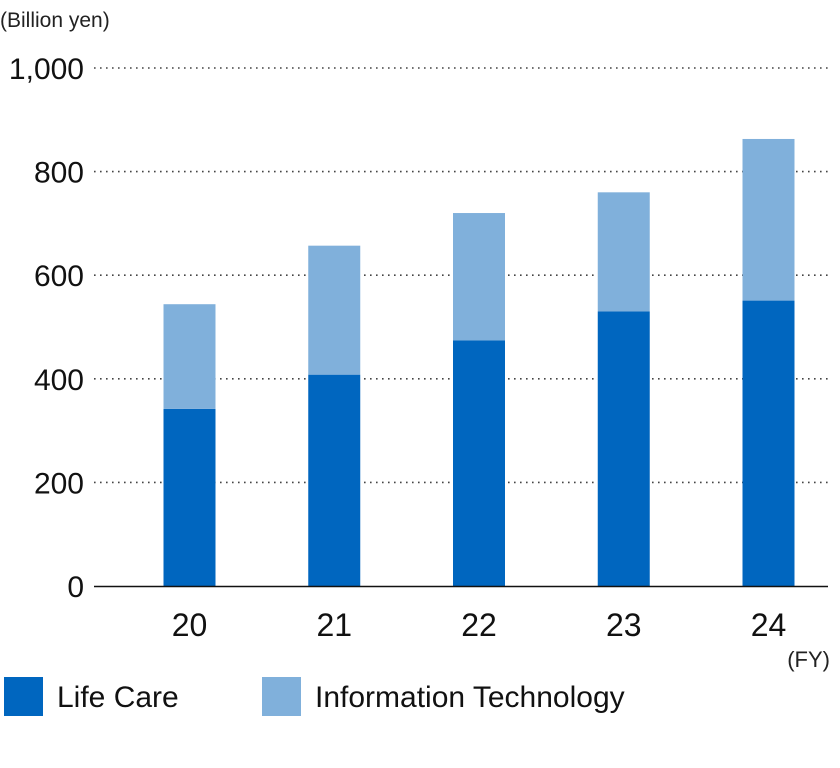 This screenshot has height=768, width=840. I want to click on legend-swatch-life-care, so click(23, 696).